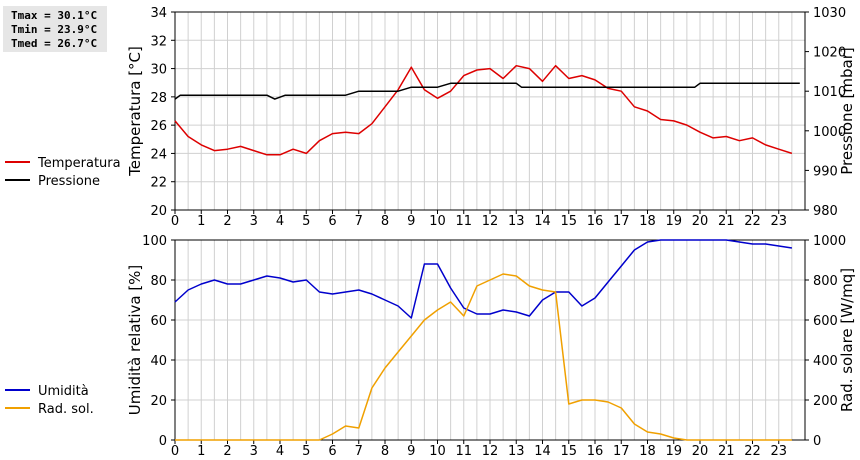  I want to click on y-left-tick-label: 0, so click(163, 441).